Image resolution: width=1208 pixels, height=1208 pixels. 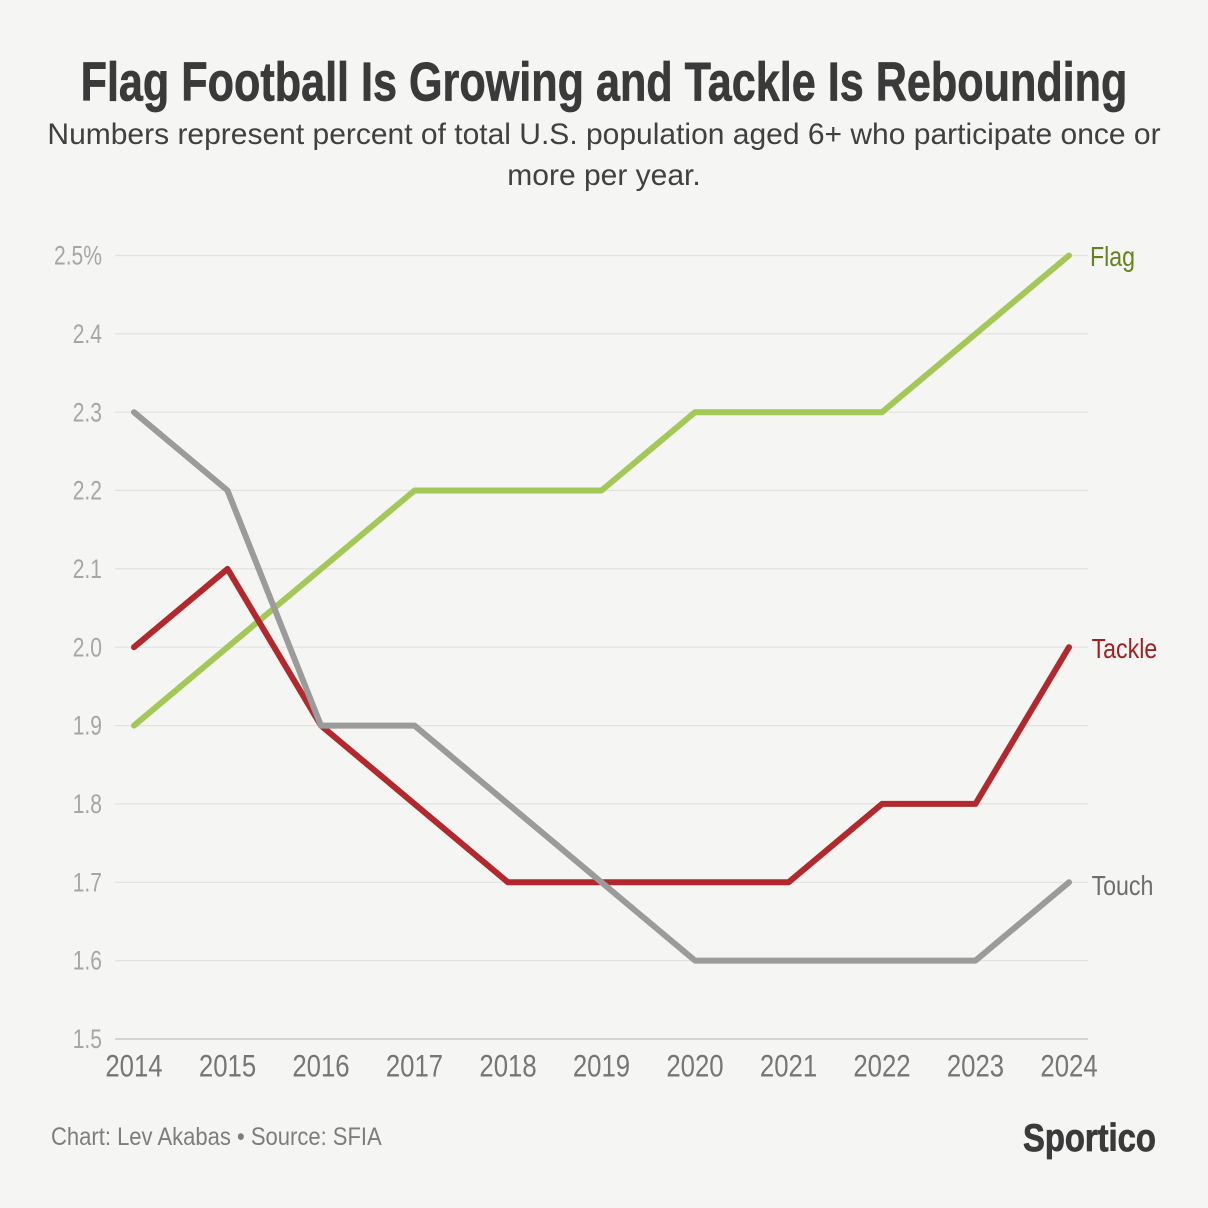 What do you see at coordinates (414, 1066) in the screenshot?
I see `svg-text: 2017` at bounding box center [414, 1066].